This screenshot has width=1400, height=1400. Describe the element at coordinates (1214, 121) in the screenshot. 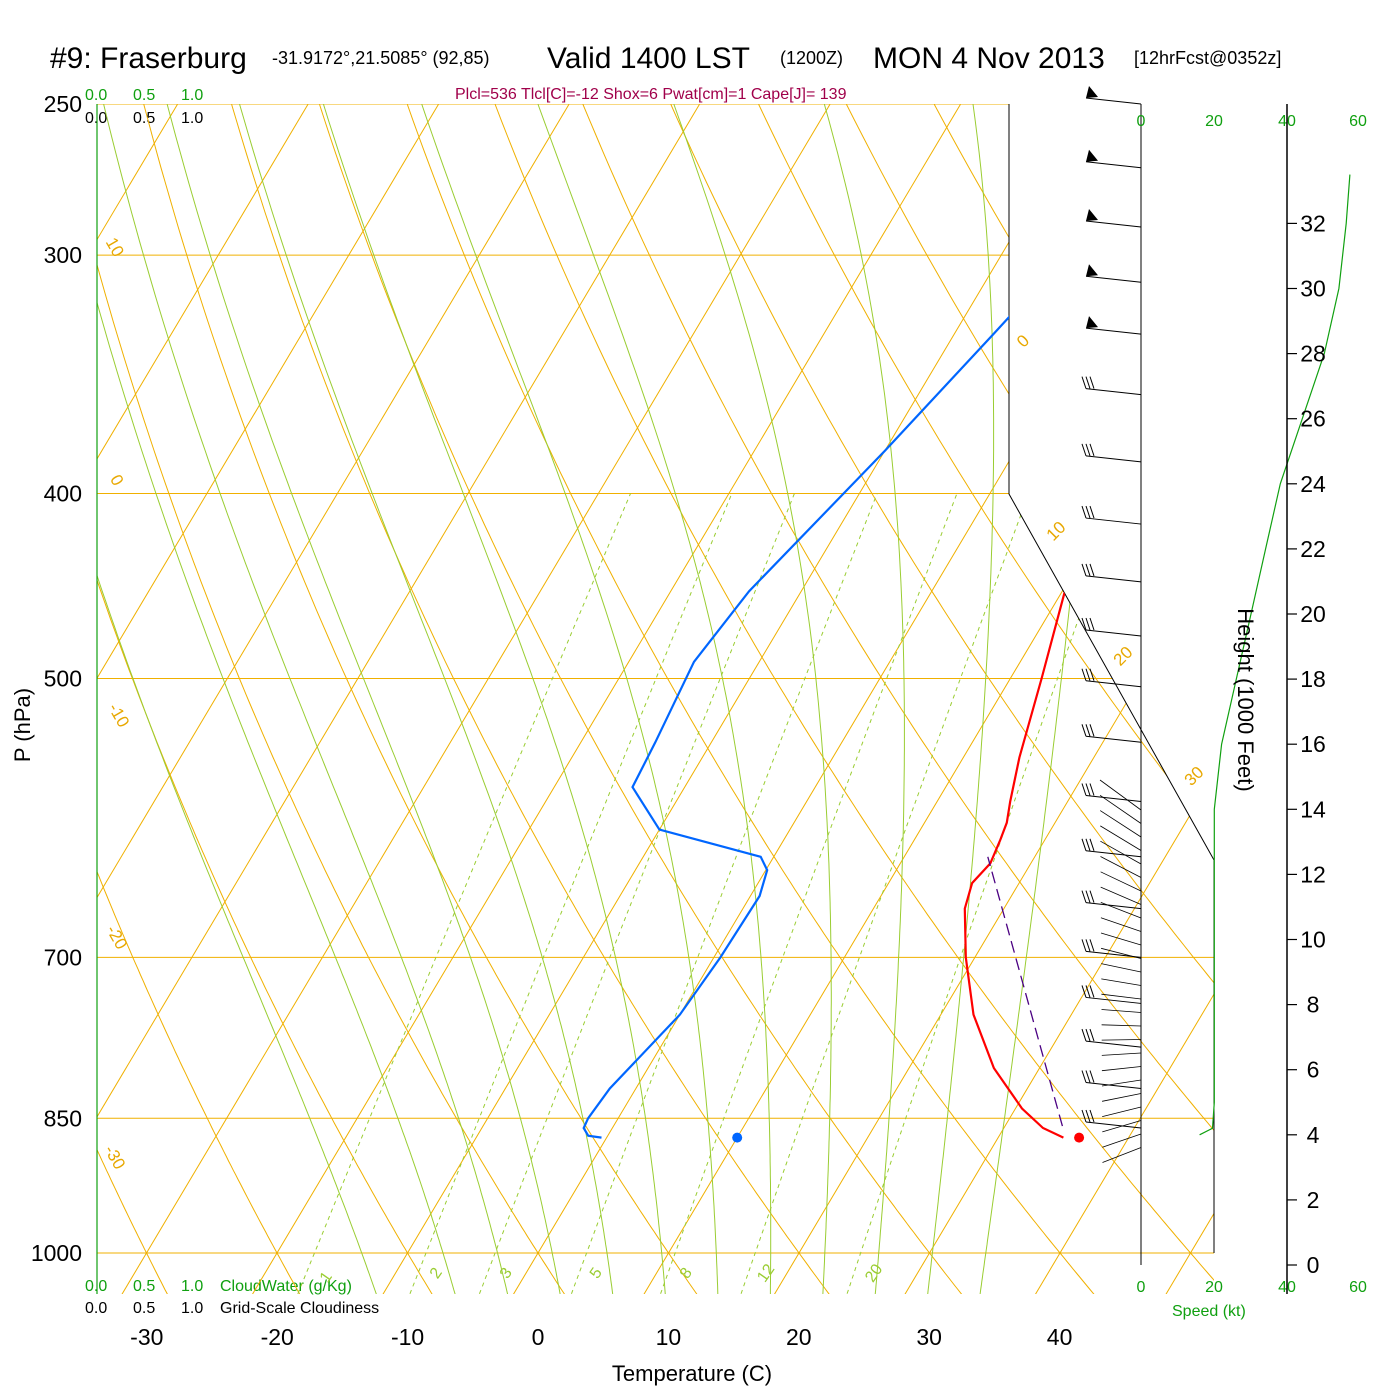

I see `speed-tick-top: 20` at that location.